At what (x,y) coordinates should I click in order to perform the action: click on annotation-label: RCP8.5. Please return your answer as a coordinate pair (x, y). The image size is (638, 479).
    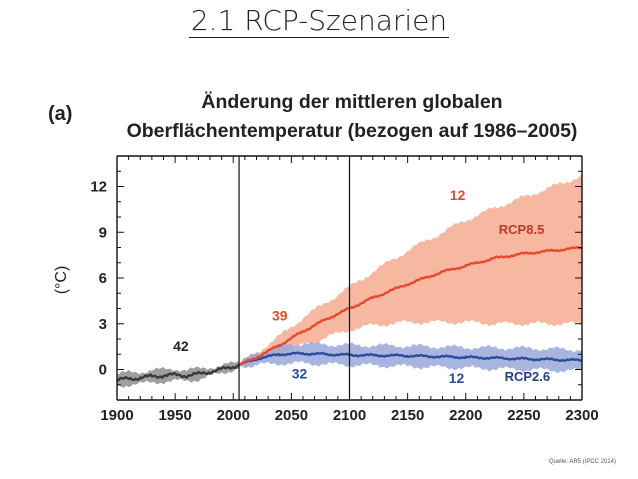
    Looking at the image, I should click on (522, 229).